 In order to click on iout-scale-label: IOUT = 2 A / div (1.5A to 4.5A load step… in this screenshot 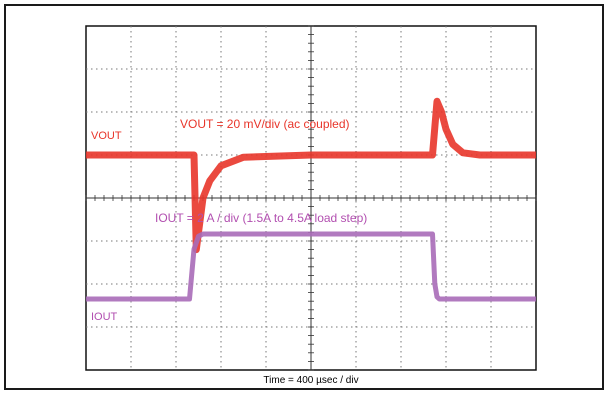, I will do `click(261, 218)`.